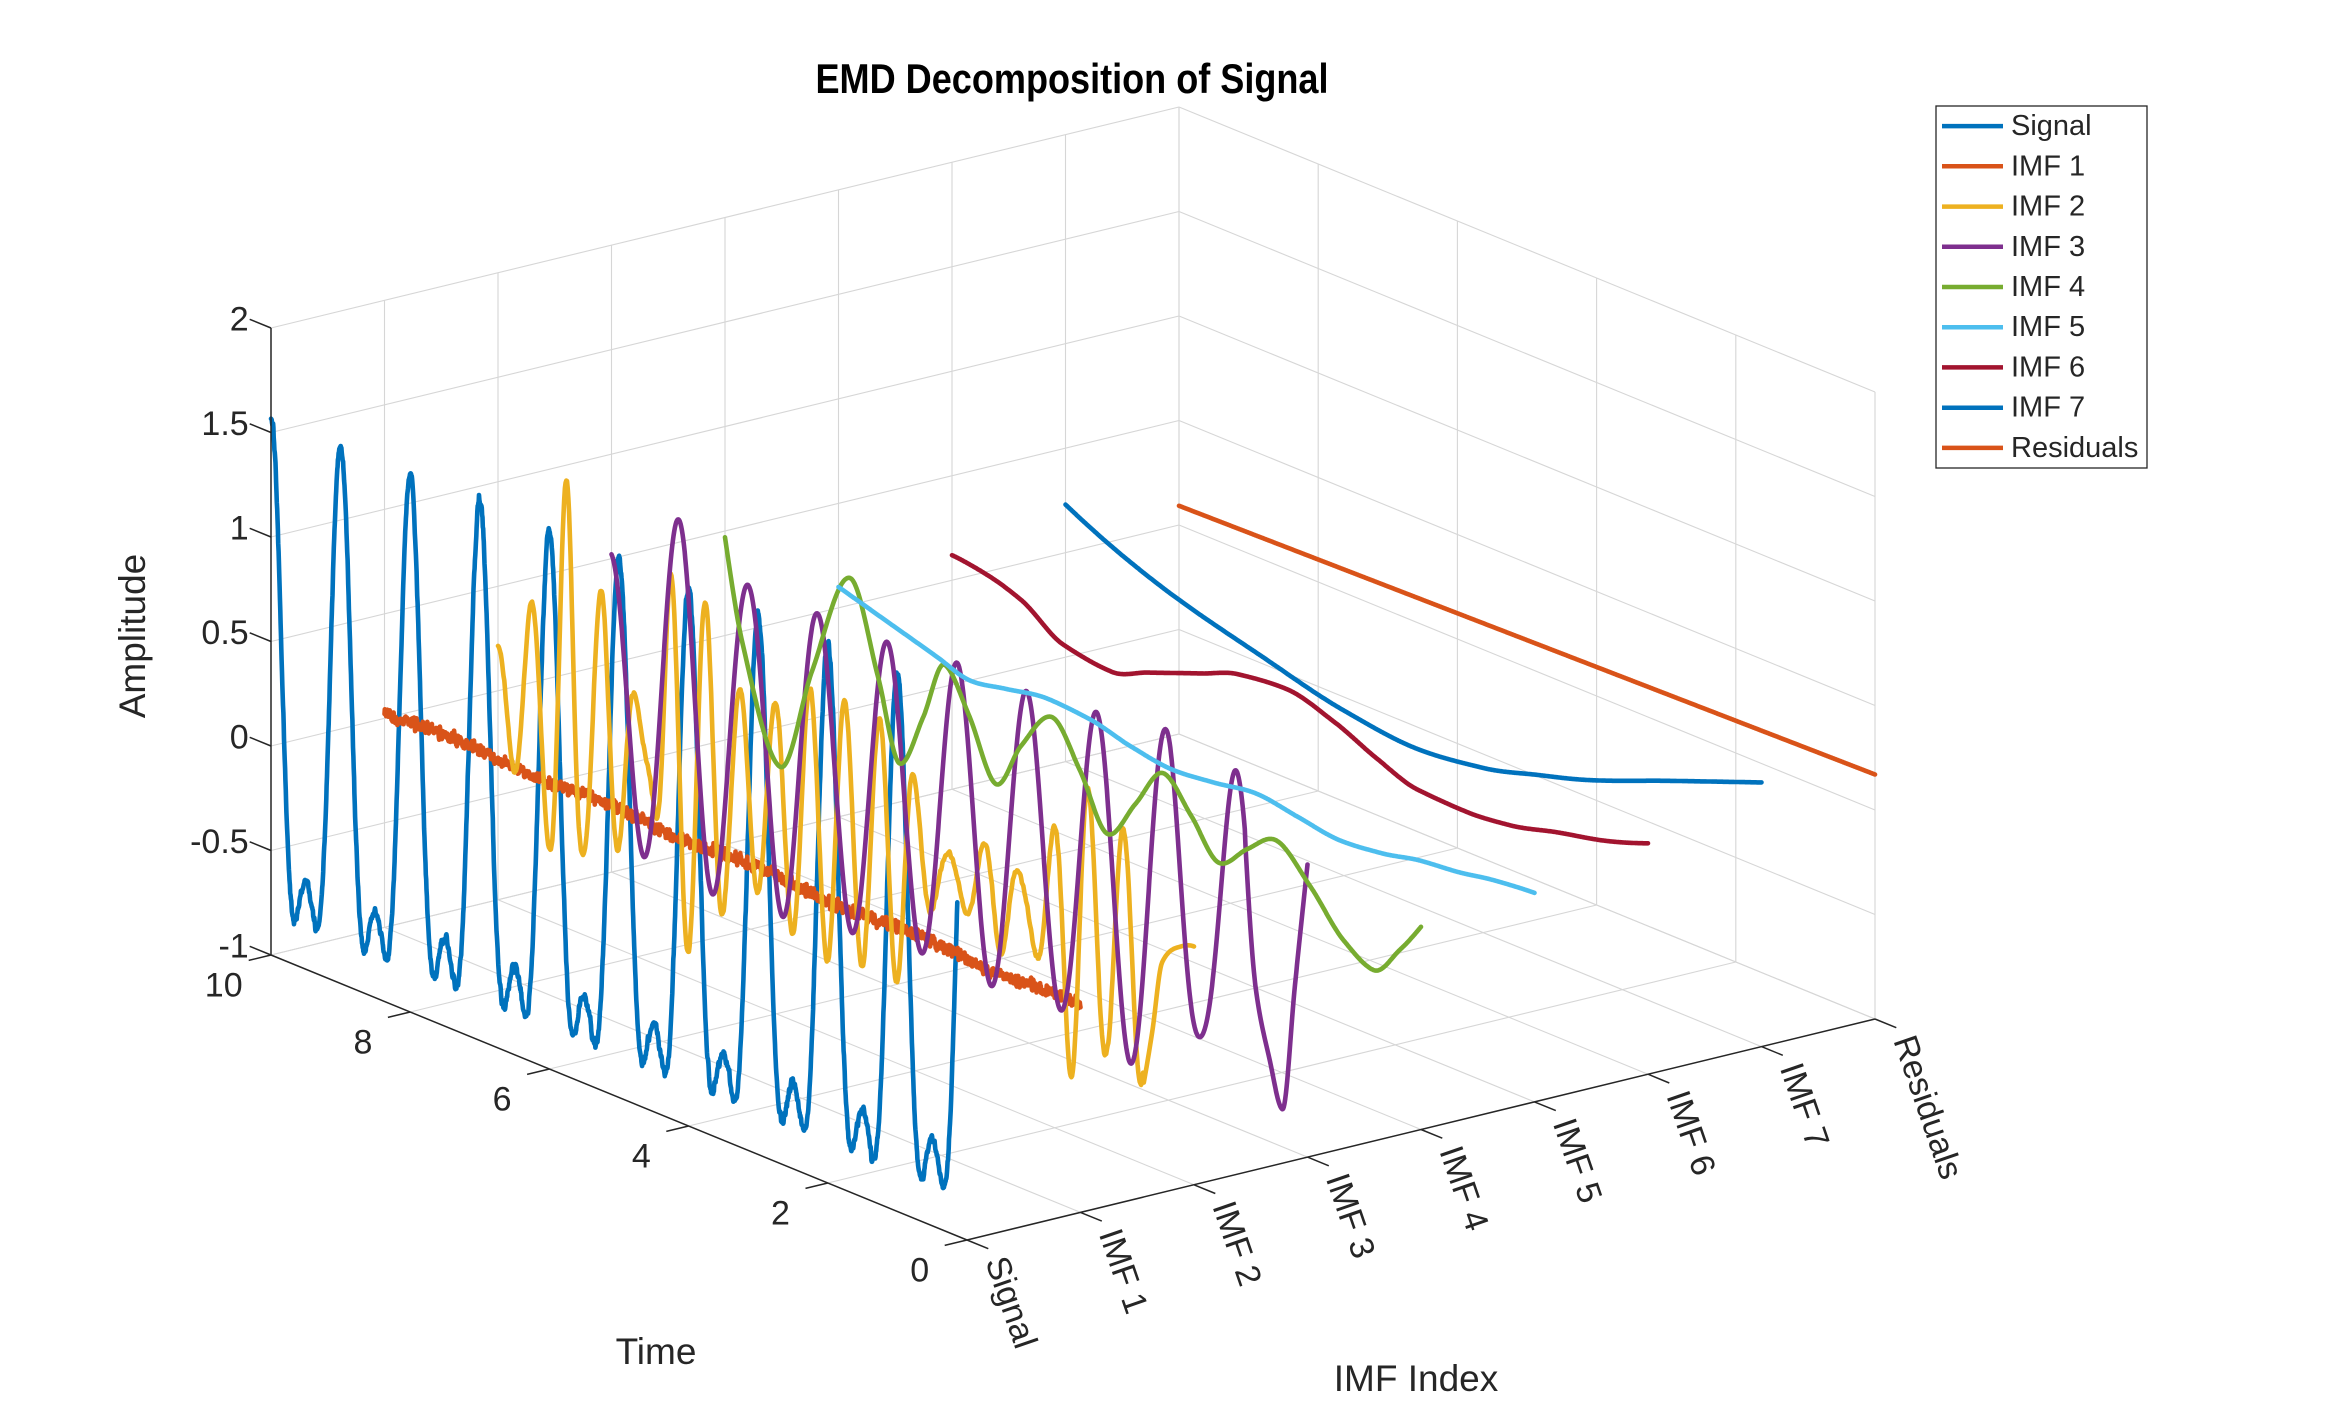 This screenshot has height=1411, width=2344. Describe the element at coordinates (2048, 367) in the screenshot. I see `svg-text: IMF 6` at that location.